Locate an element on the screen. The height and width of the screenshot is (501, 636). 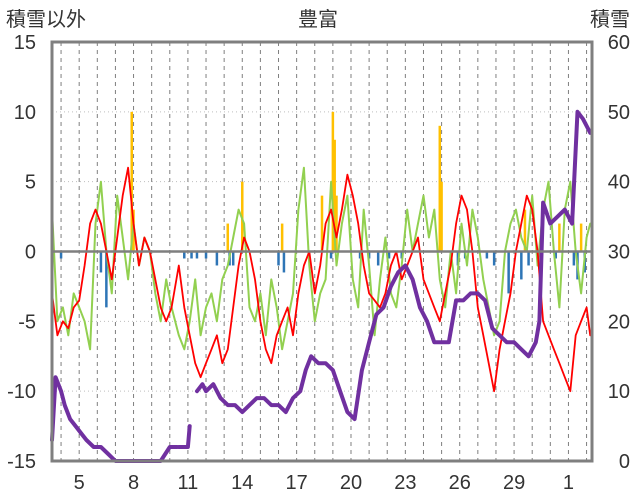
x-tick-label: 20 is located at coordinates (351, 483).